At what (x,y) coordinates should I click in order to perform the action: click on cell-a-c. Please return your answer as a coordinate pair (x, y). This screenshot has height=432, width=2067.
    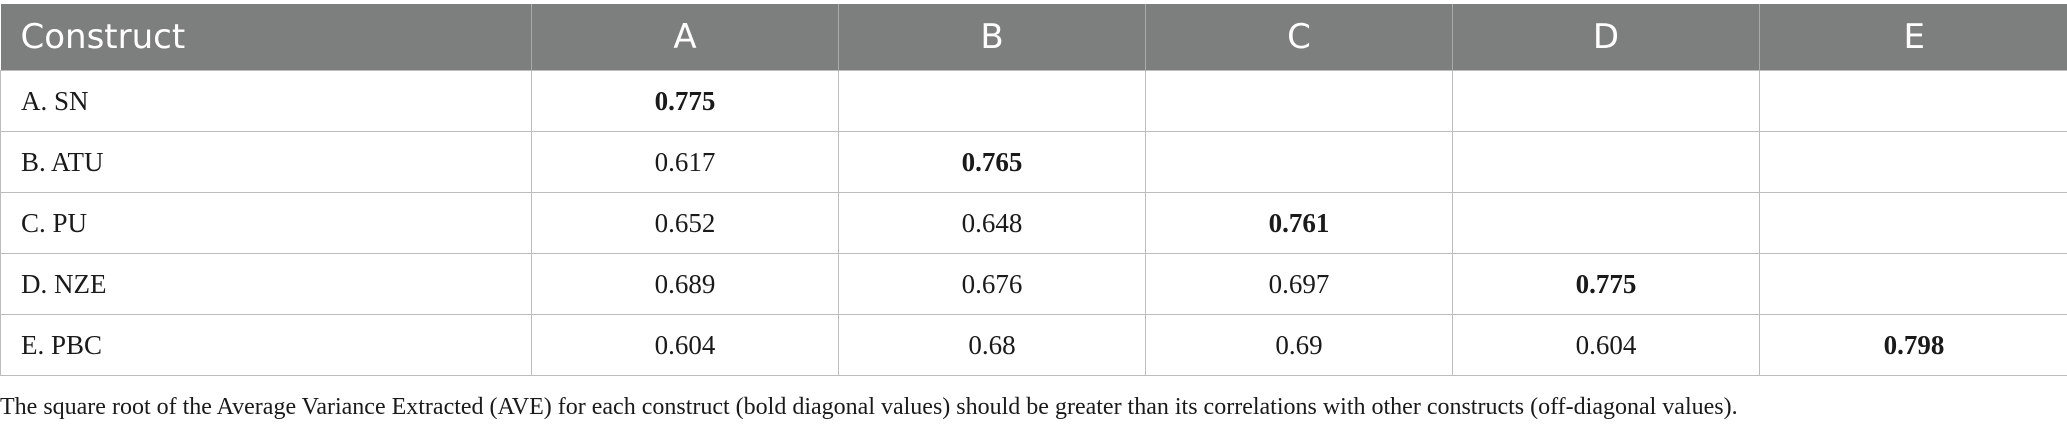
    Looking at the image, I should click on (1299, 101).